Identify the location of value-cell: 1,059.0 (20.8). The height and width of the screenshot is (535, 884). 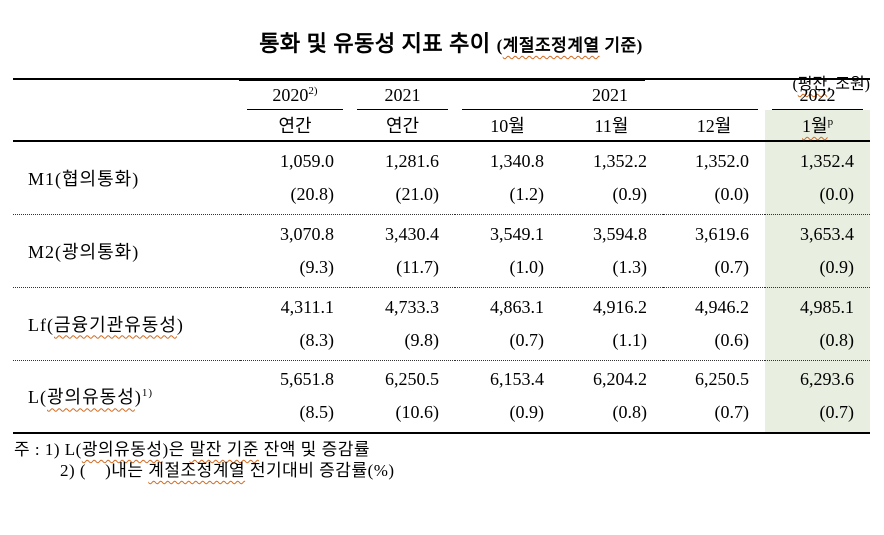
(307, 177).